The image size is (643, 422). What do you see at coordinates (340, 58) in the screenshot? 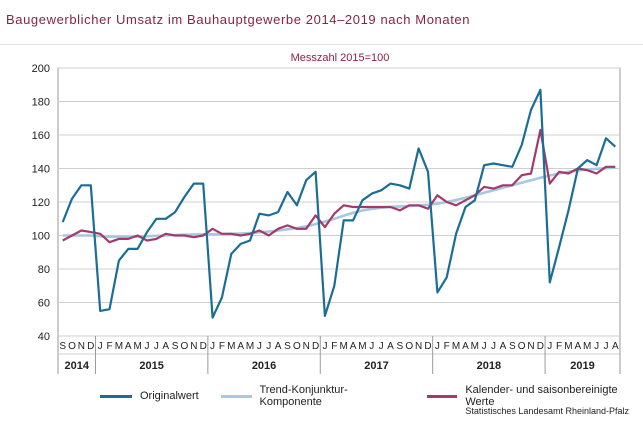
I see `chart-subtitle: Messzahl 2015=100` at bounding box center [340, 58].